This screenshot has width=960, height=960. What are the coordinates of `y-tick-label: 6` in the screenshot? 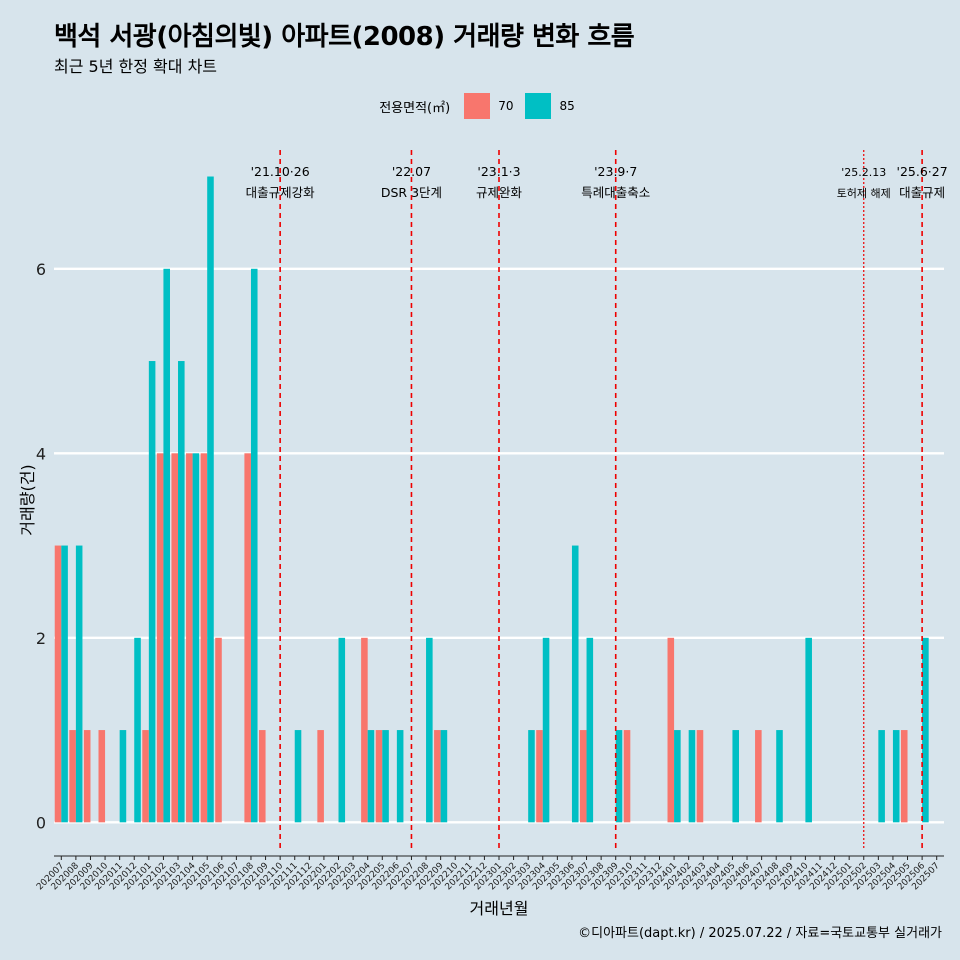 It's located at (41, 269).